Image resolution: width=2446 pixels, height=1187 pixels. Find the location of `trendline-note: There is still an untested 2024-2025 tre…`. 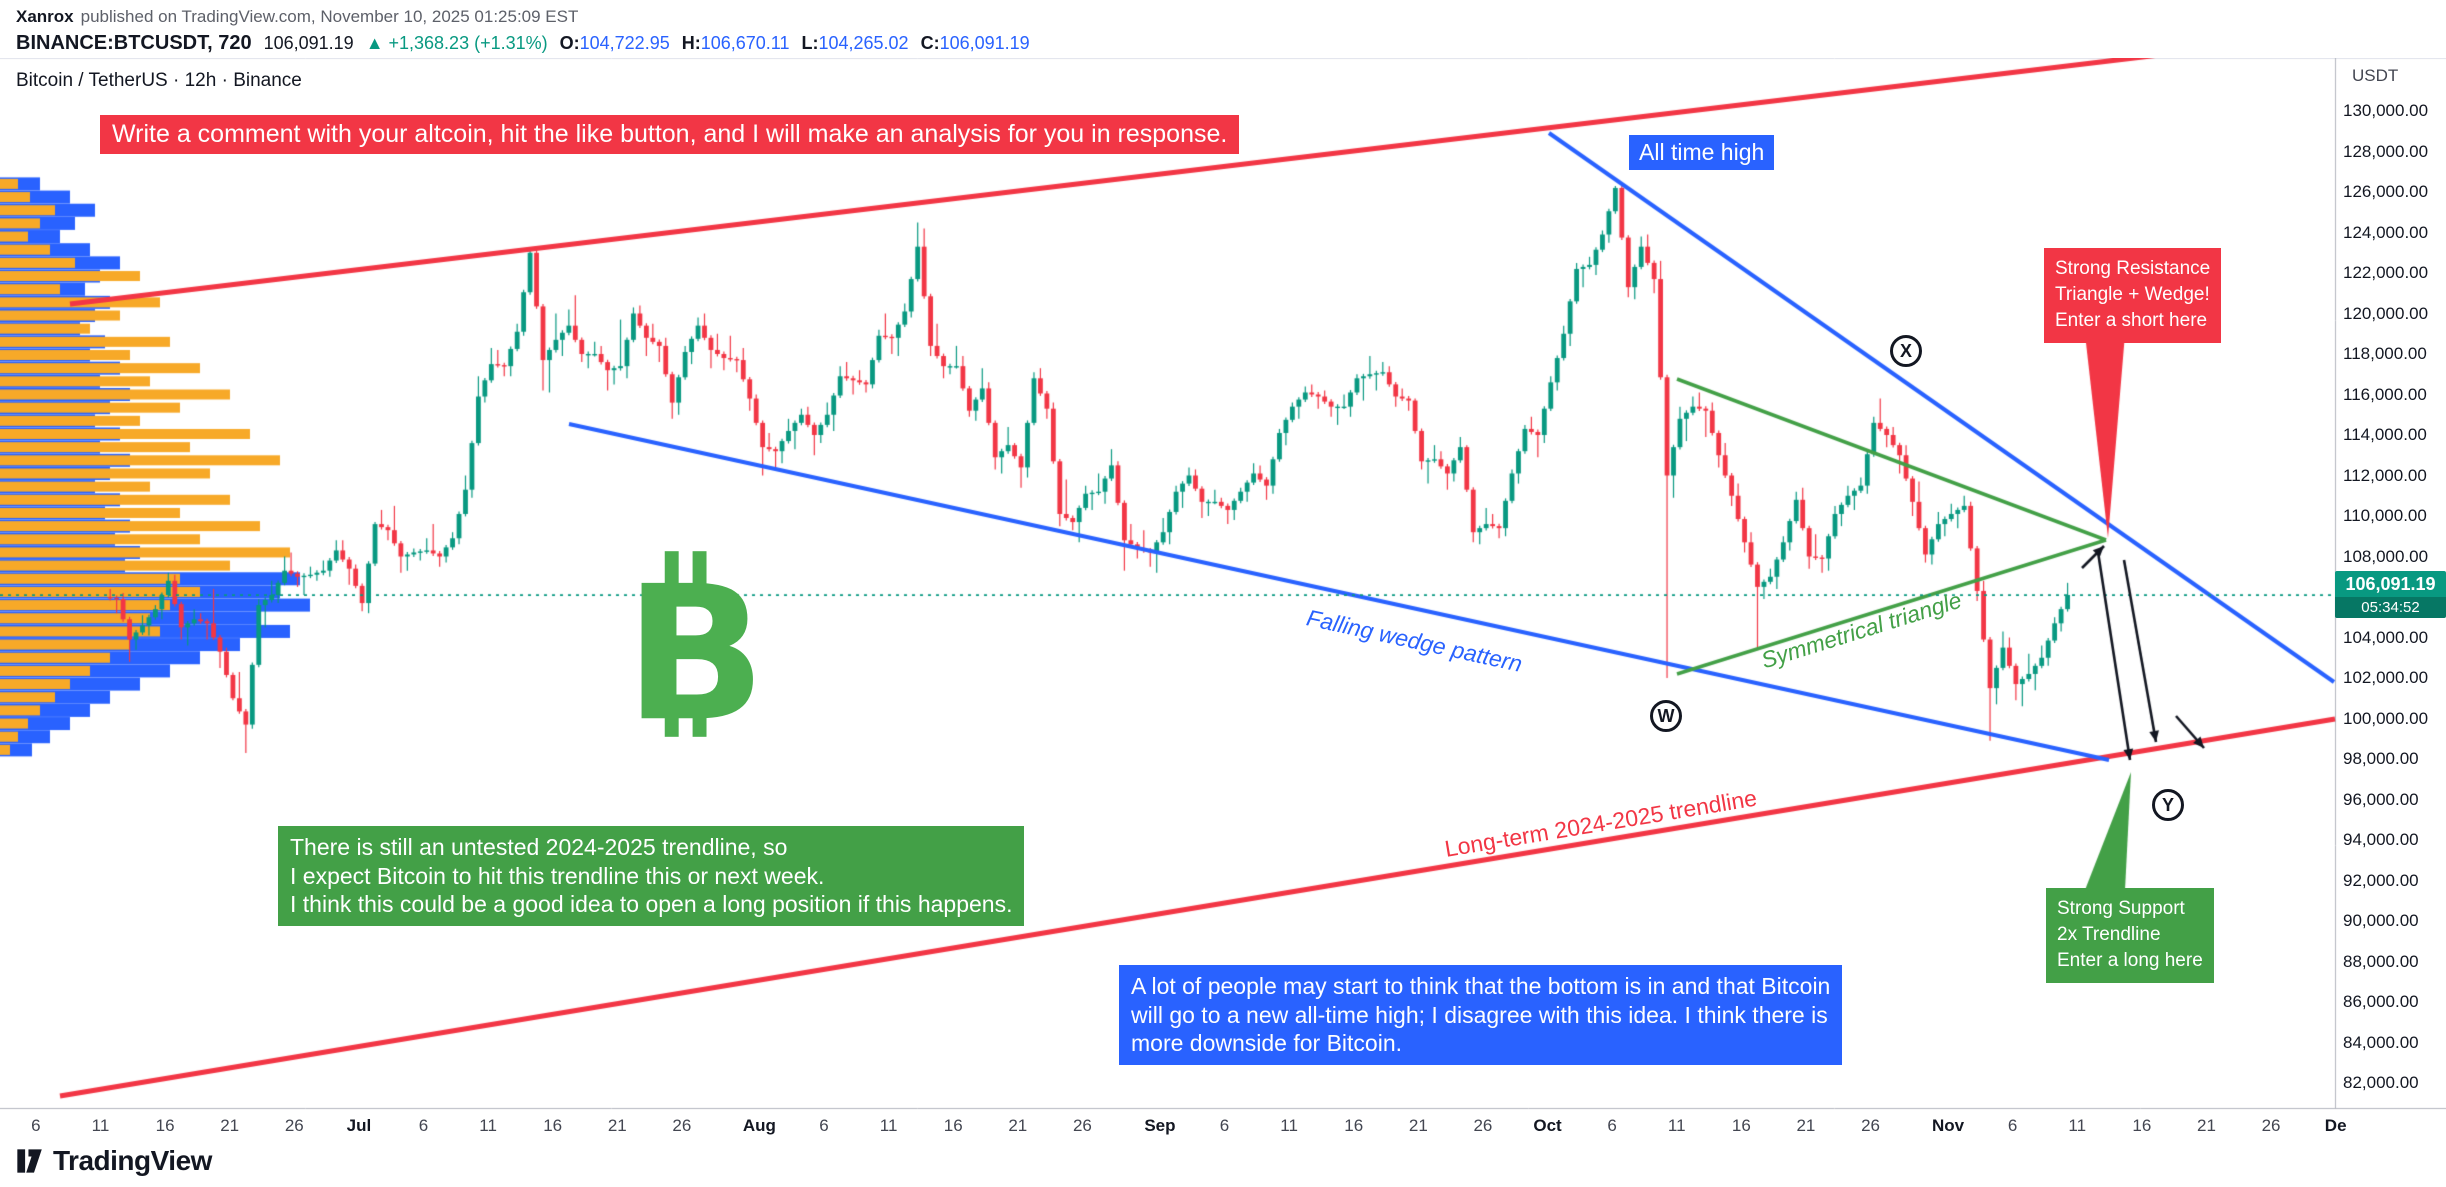

trendline-note: There is still an untested 2024-2025 tre… is located at coordinates (651, 876).